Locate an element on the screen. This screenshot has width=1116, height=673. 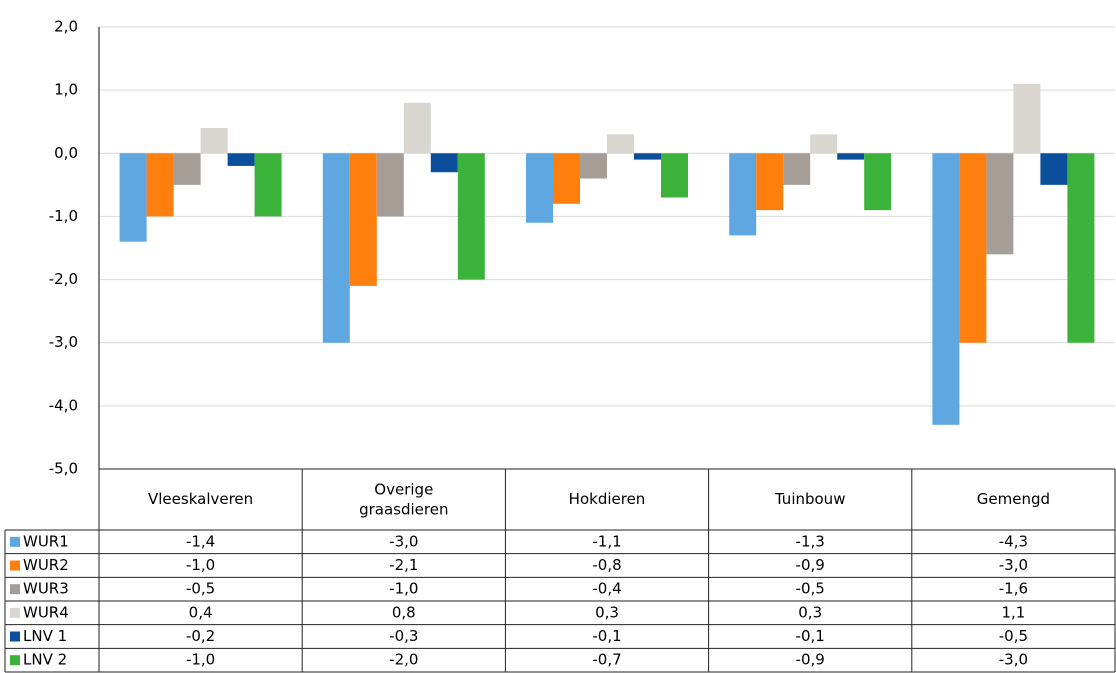
x-tick-label-line: graasdieren is located at coordinates (403, 509).